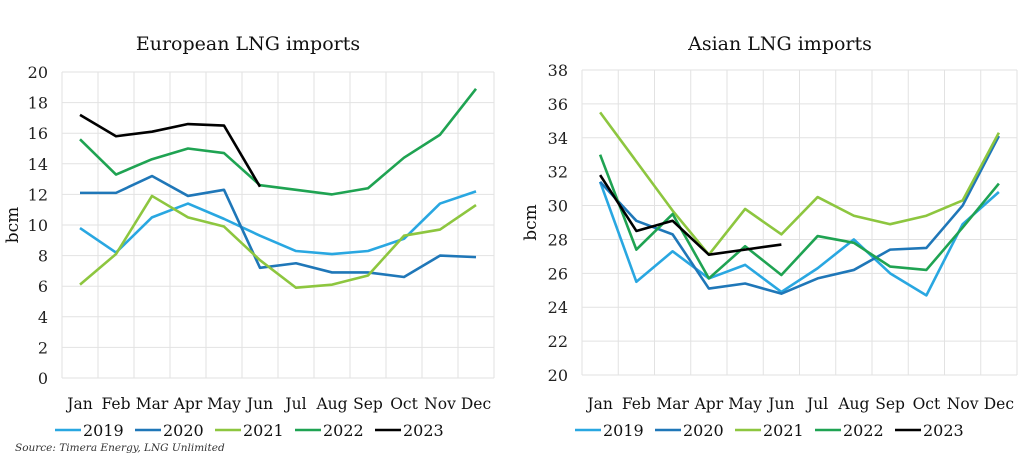 The image size is (1024, 474). What do you see at coordinates (248, 44) in the screenshot?
I see `chart-title: European LNG imports` at bounding box center [248, 44].